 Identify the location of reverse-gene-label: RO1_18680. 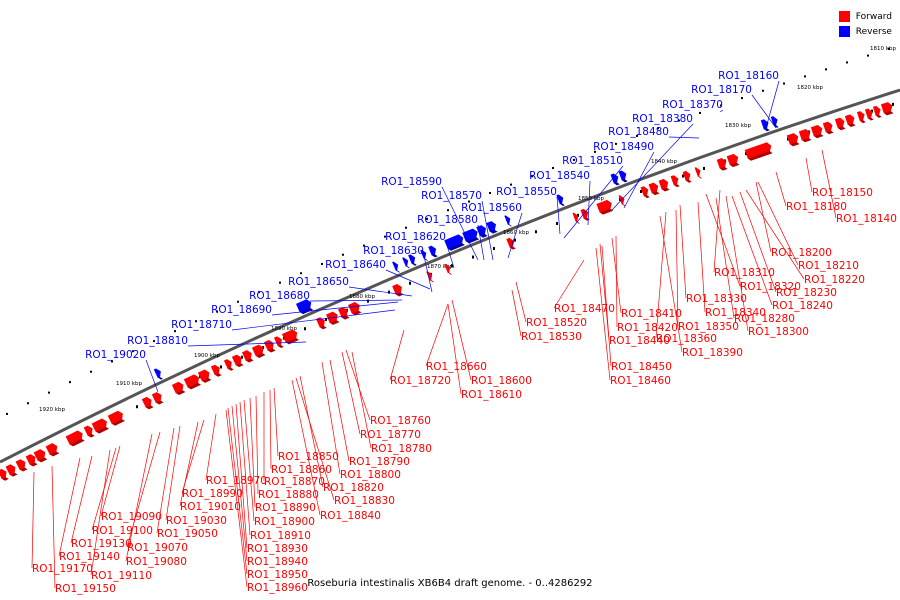
(279, 296).